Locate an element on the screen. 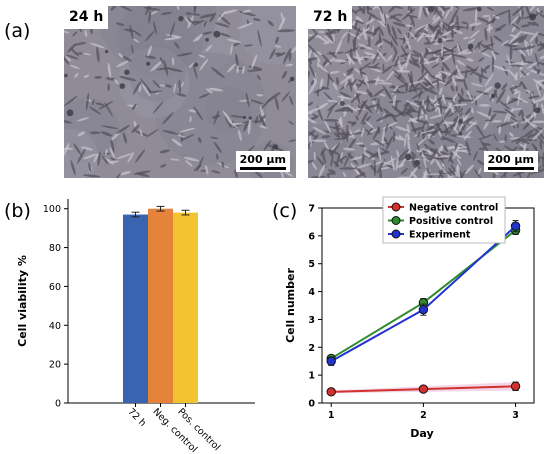 Image resolution: width=550 pixels, height=454 pixels. line-y-tick-label: 1 is located at coordinates (311, 376).